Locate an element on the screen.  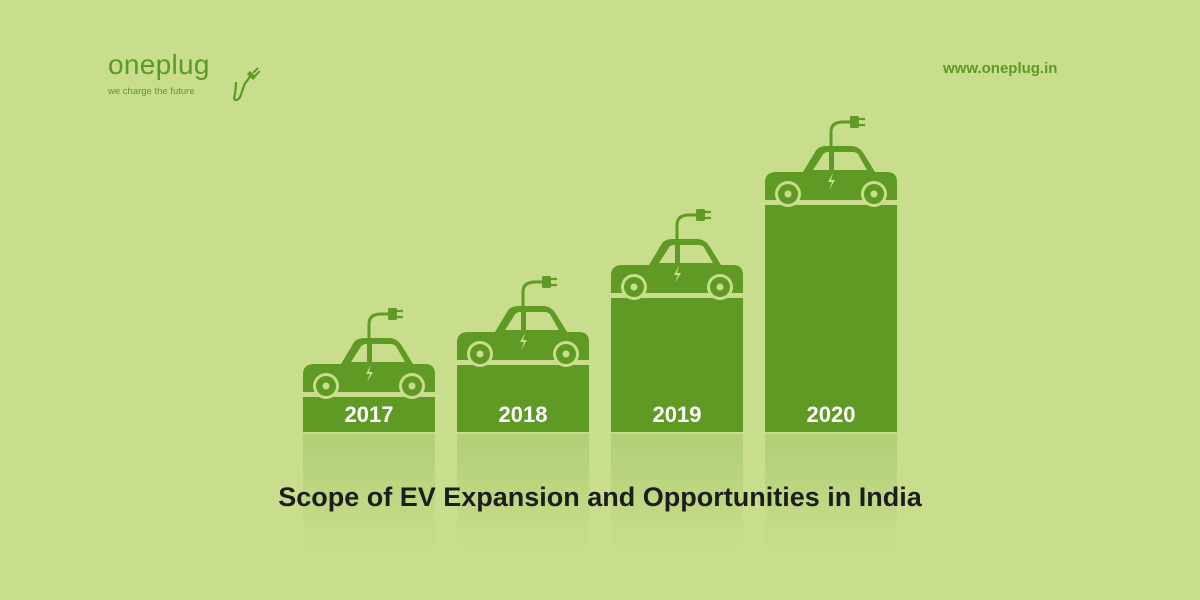
bar-2019: 2019 is located at coordinates (677, 320).